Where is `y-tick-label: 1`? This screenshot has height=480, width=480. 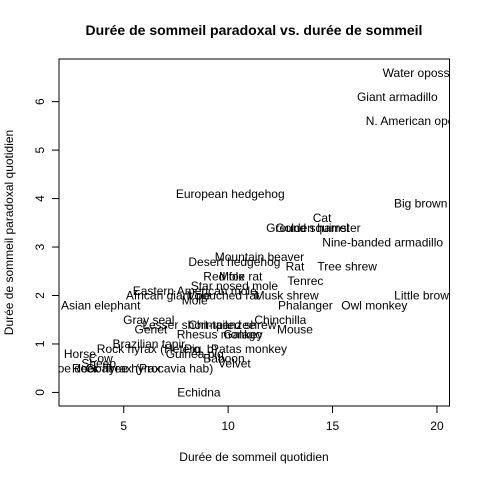 y-tick-label: 1 is located at coordinates (40, 343).